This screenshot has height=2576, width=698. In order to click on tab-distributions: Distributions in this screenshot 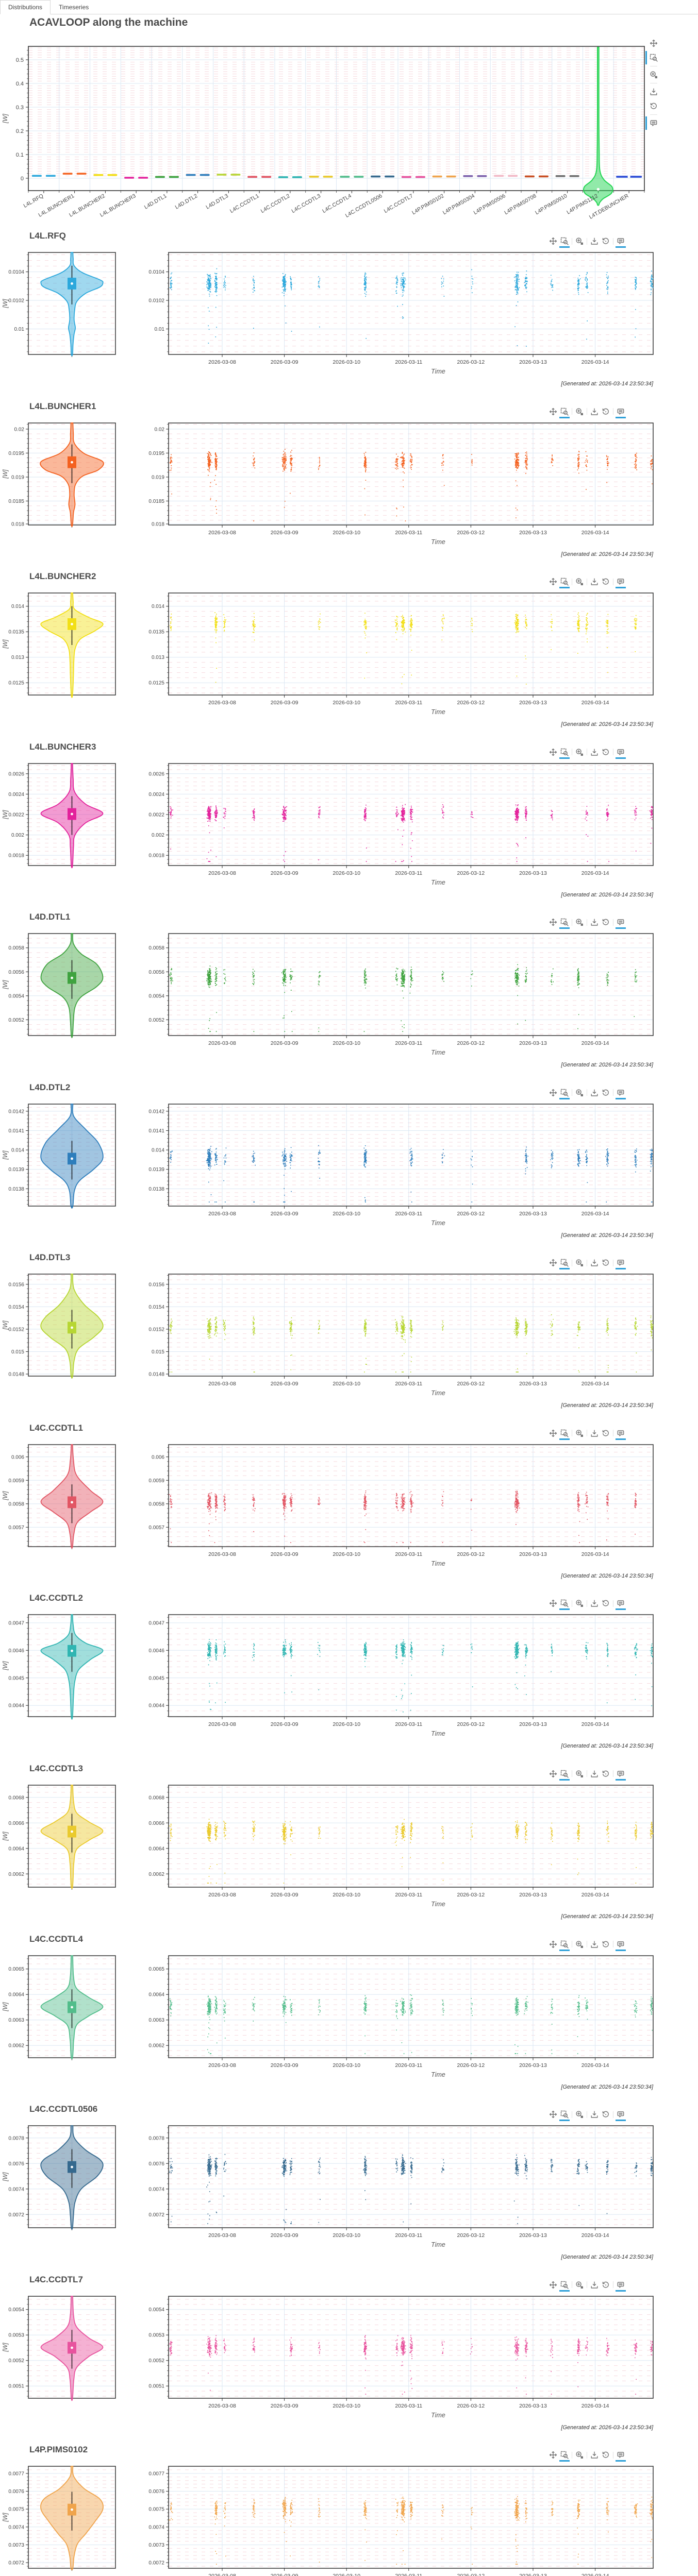, I will do `click(25, 7)`.